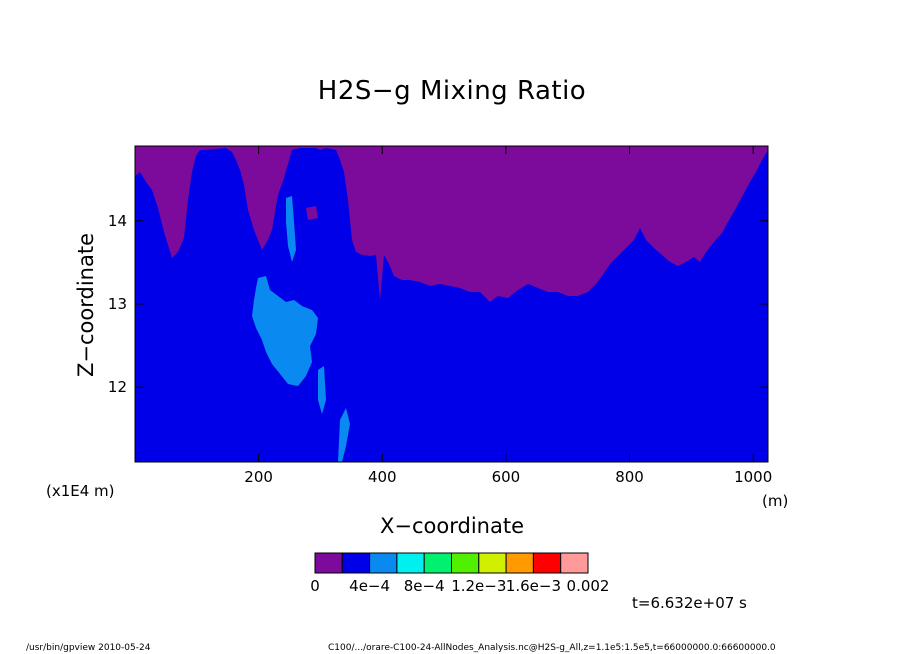  What do you see at coordinates (629, 477) in the screenshot?
I see `x-tick-label: 800` at bounding box center [629, 477].